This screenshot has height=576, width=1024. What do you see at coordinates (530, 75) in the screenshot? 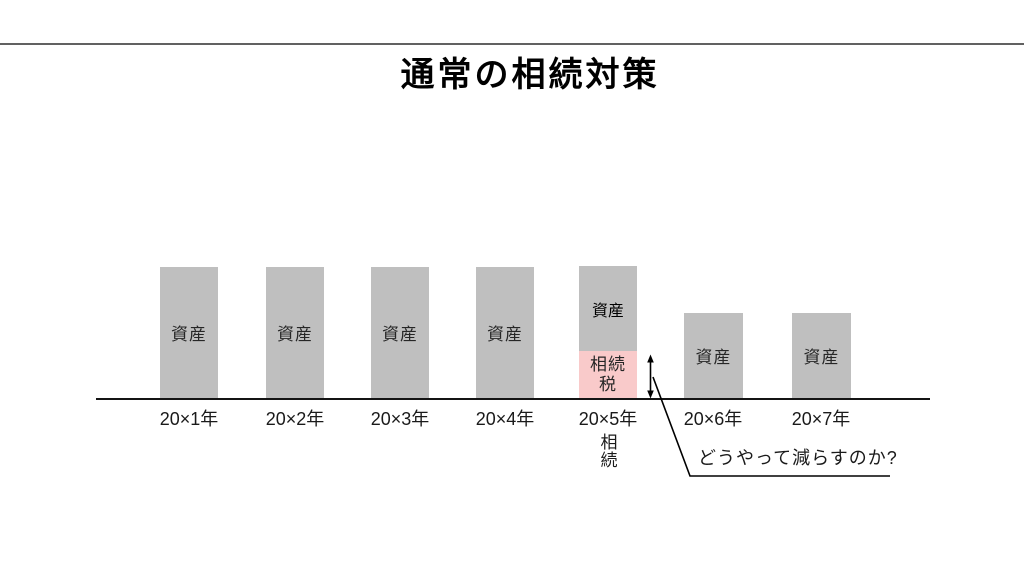
I see `slide-title: 通常の相続対策` at bounding box center [530, 75].